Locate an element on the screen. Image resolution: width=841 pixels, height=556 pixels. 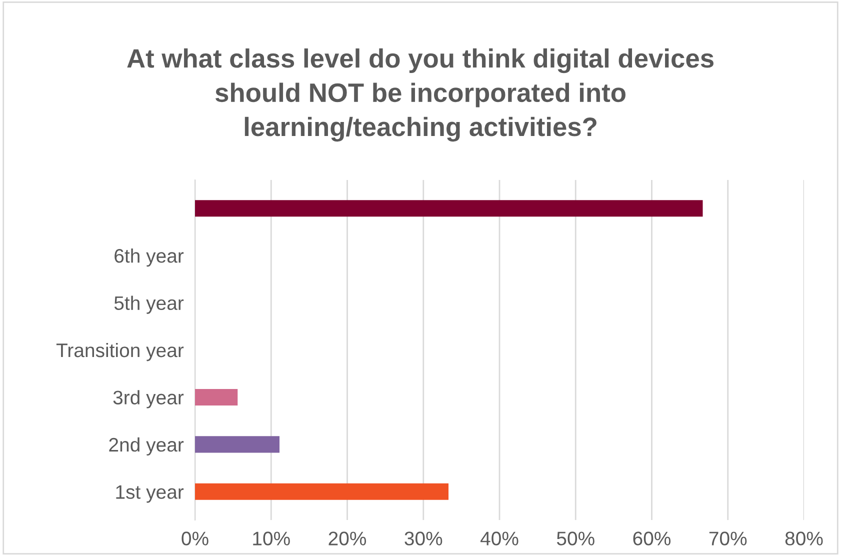
x-tick-label: 0% is located at coordinates (195, 539).